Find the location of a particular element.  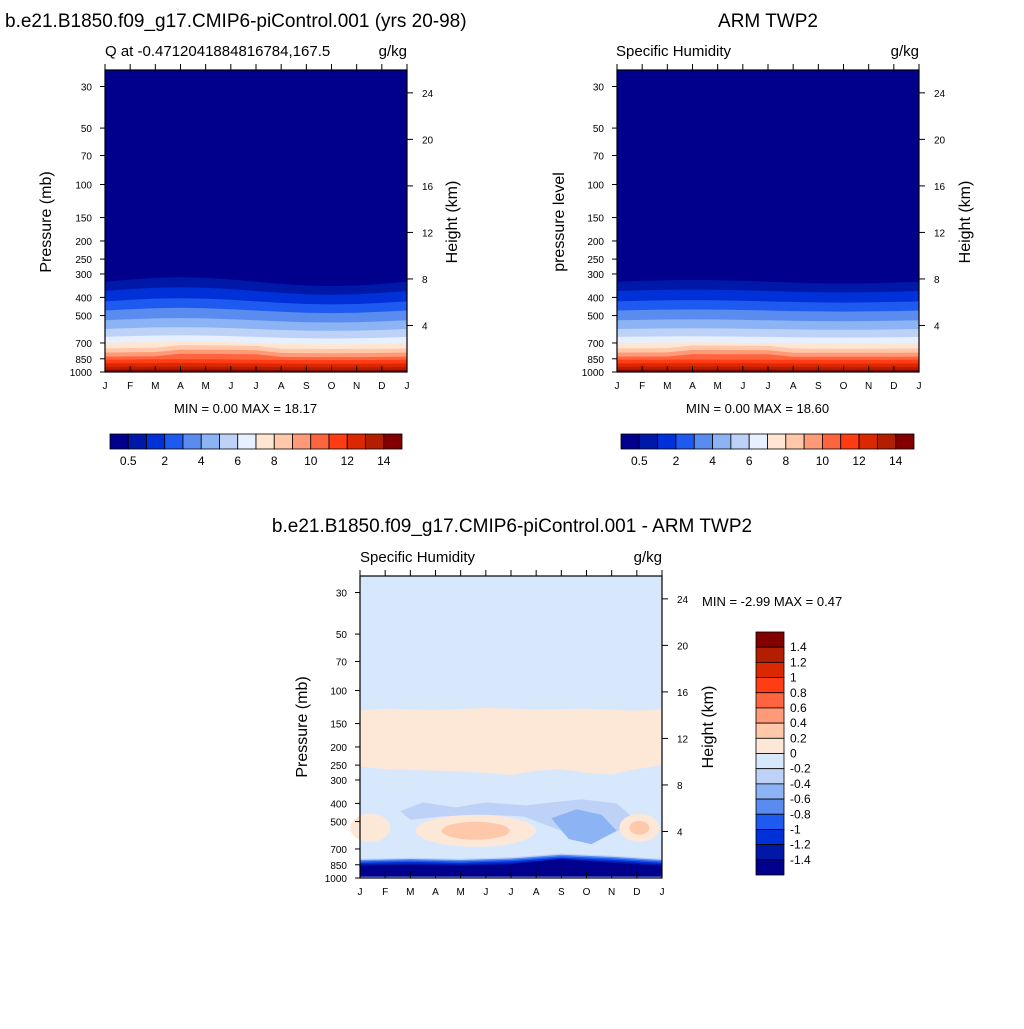

colorbar-label: -0.4 is located at coordinates (800, 784).